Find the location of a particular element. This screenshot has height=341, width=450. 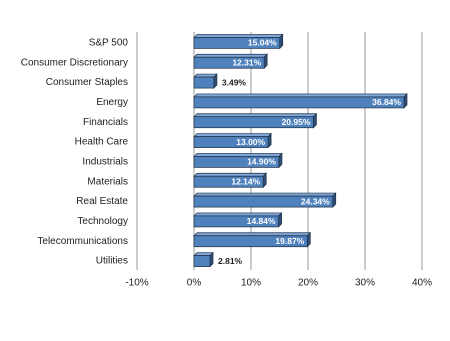

value-label: 36.84% is located at coordinates (386, 102).